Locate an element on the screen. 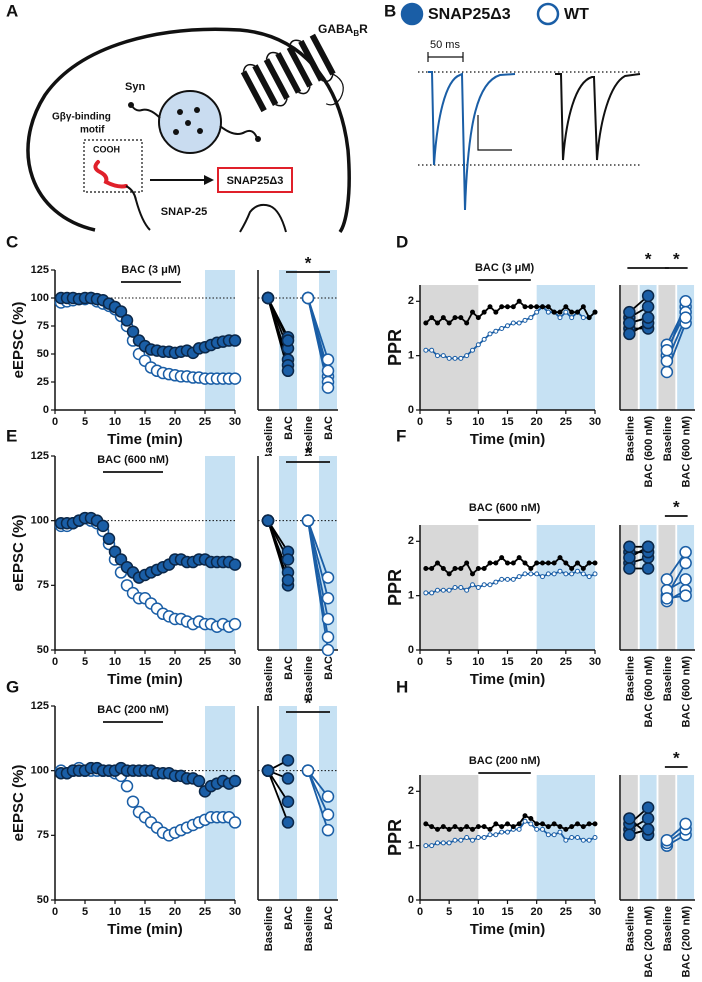 The height and width of the screenshot is (982, 702). category-label: BAC (200 nM) is located at coordinates (649, 942).